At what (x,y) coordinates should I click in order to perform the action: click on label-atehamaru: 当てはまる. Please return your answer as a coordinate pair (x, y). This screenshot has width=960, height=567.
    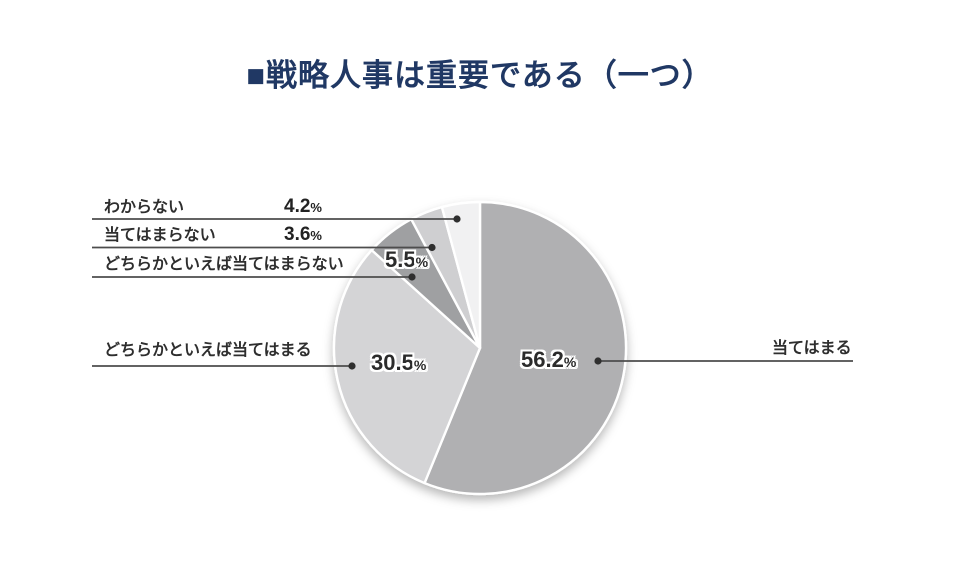
    Looking at the image, I should click on (812, 348).